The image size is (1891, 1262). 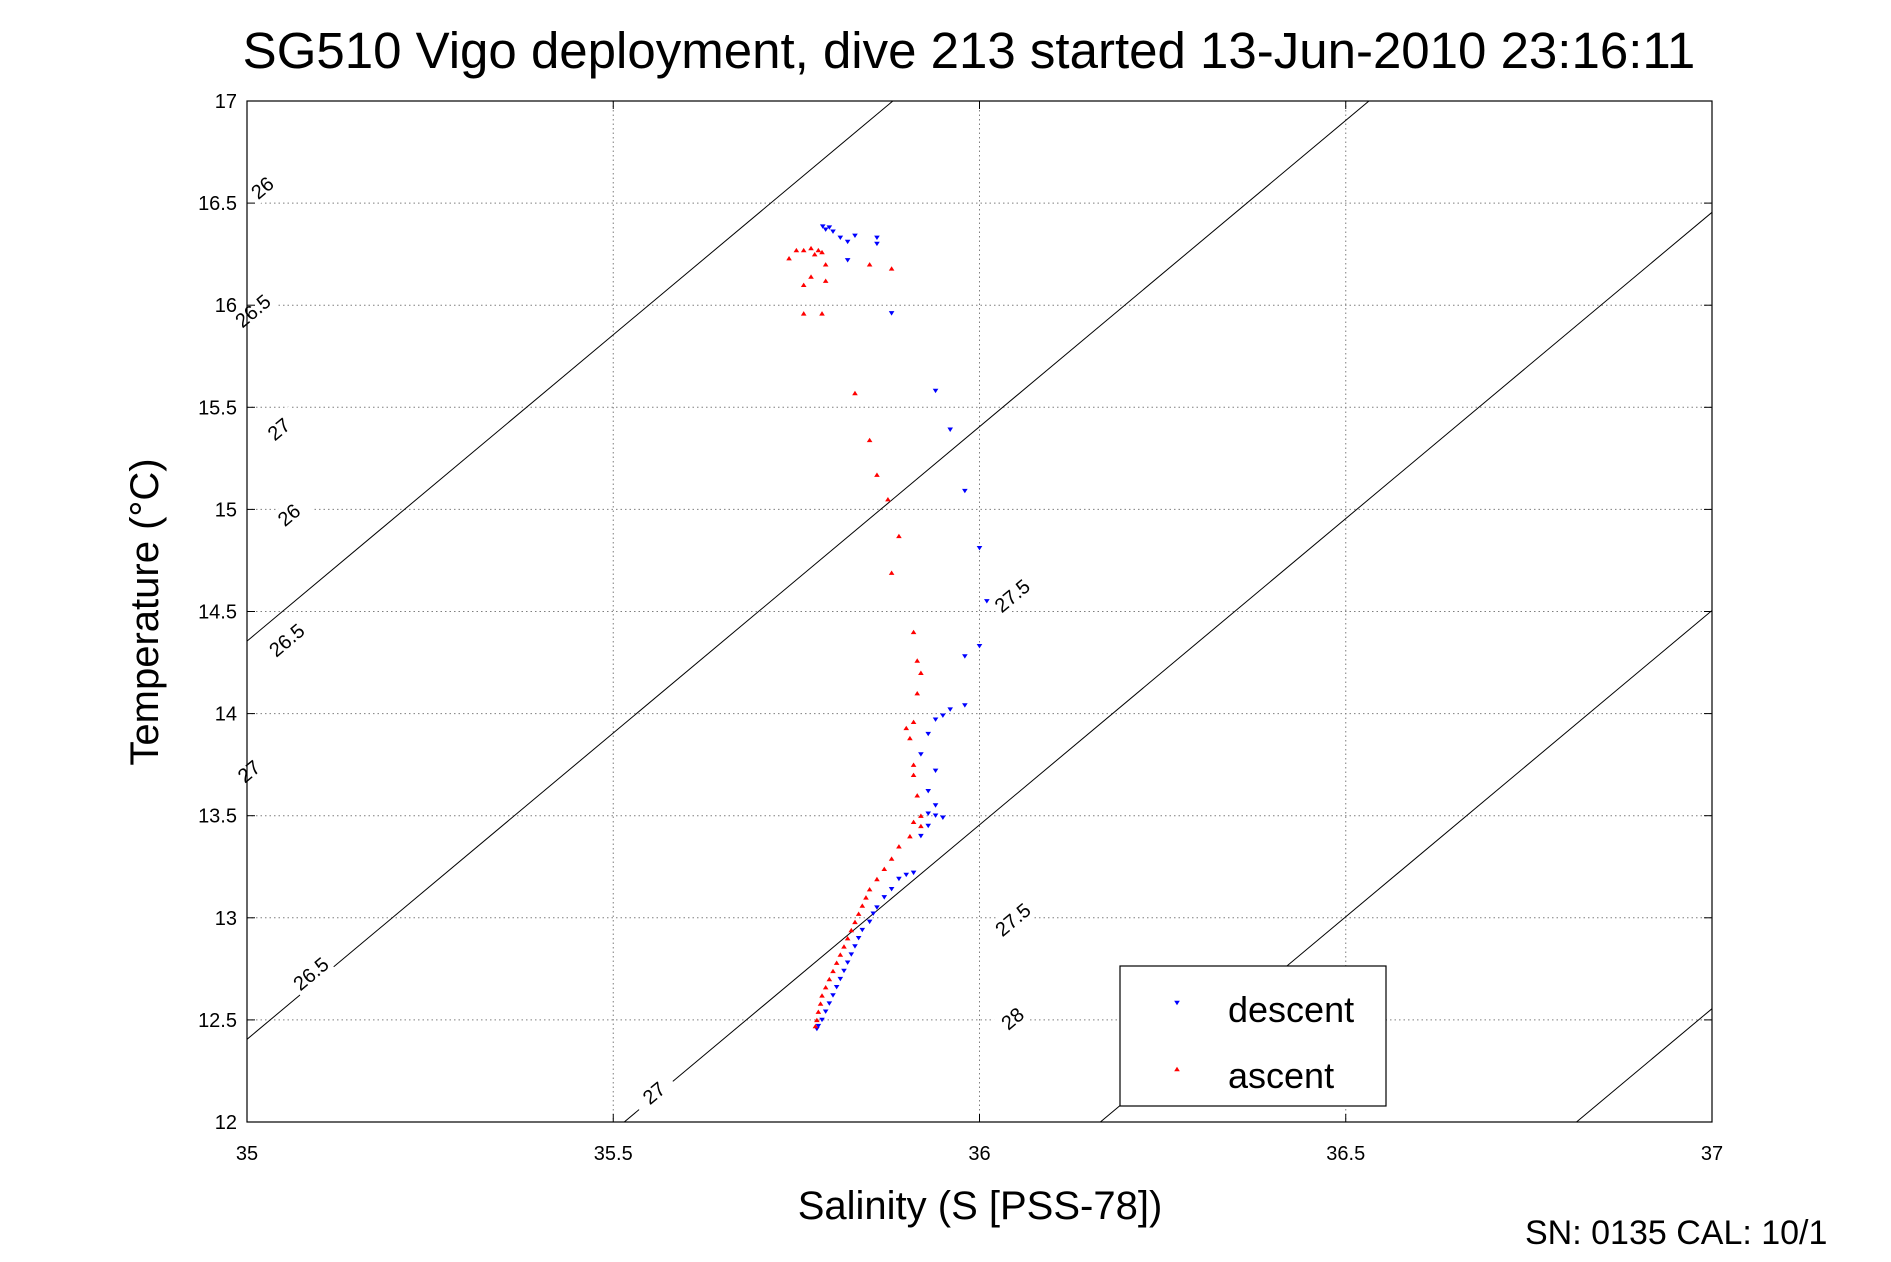 I want to click on legend: descent ascent, so click(x=1253, y=1036).